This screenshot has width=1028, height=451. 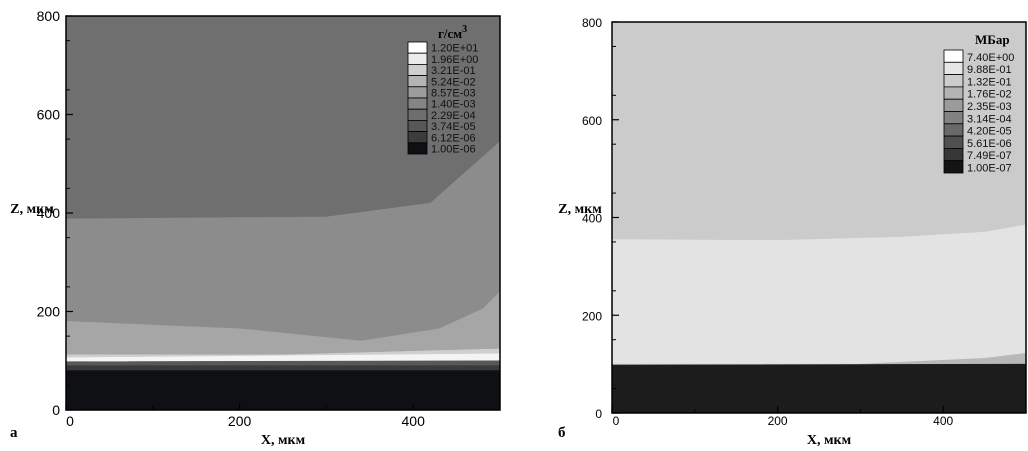 I want to click on legend-level-label: 1.40E-03, so click(x=453, y=105).